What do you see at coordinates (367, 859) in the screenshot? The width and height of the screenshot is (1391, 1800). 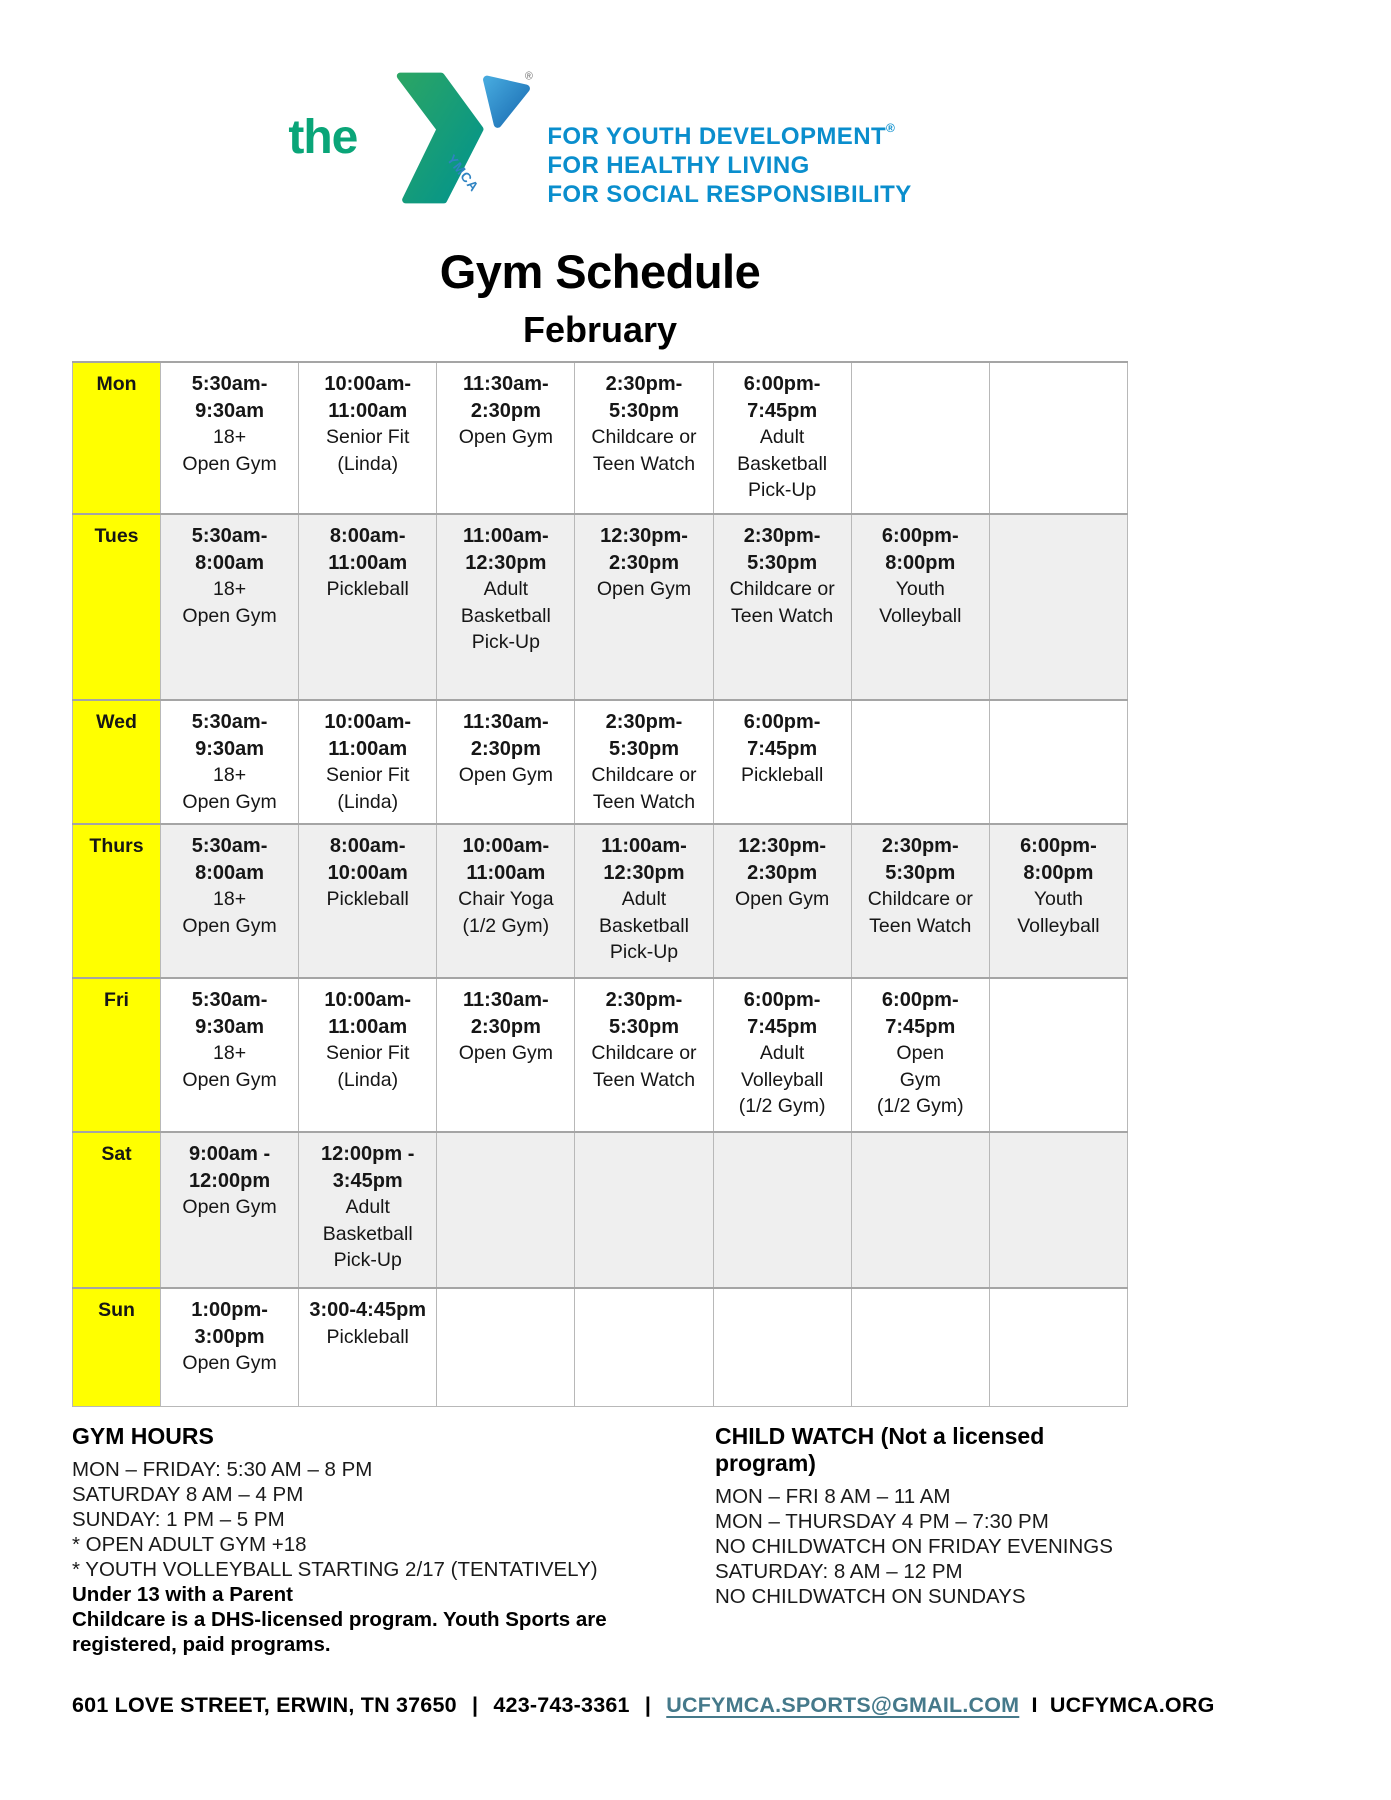 I see `slot-time: 8:00am- 10:00am` at bounding box center [367, 859].